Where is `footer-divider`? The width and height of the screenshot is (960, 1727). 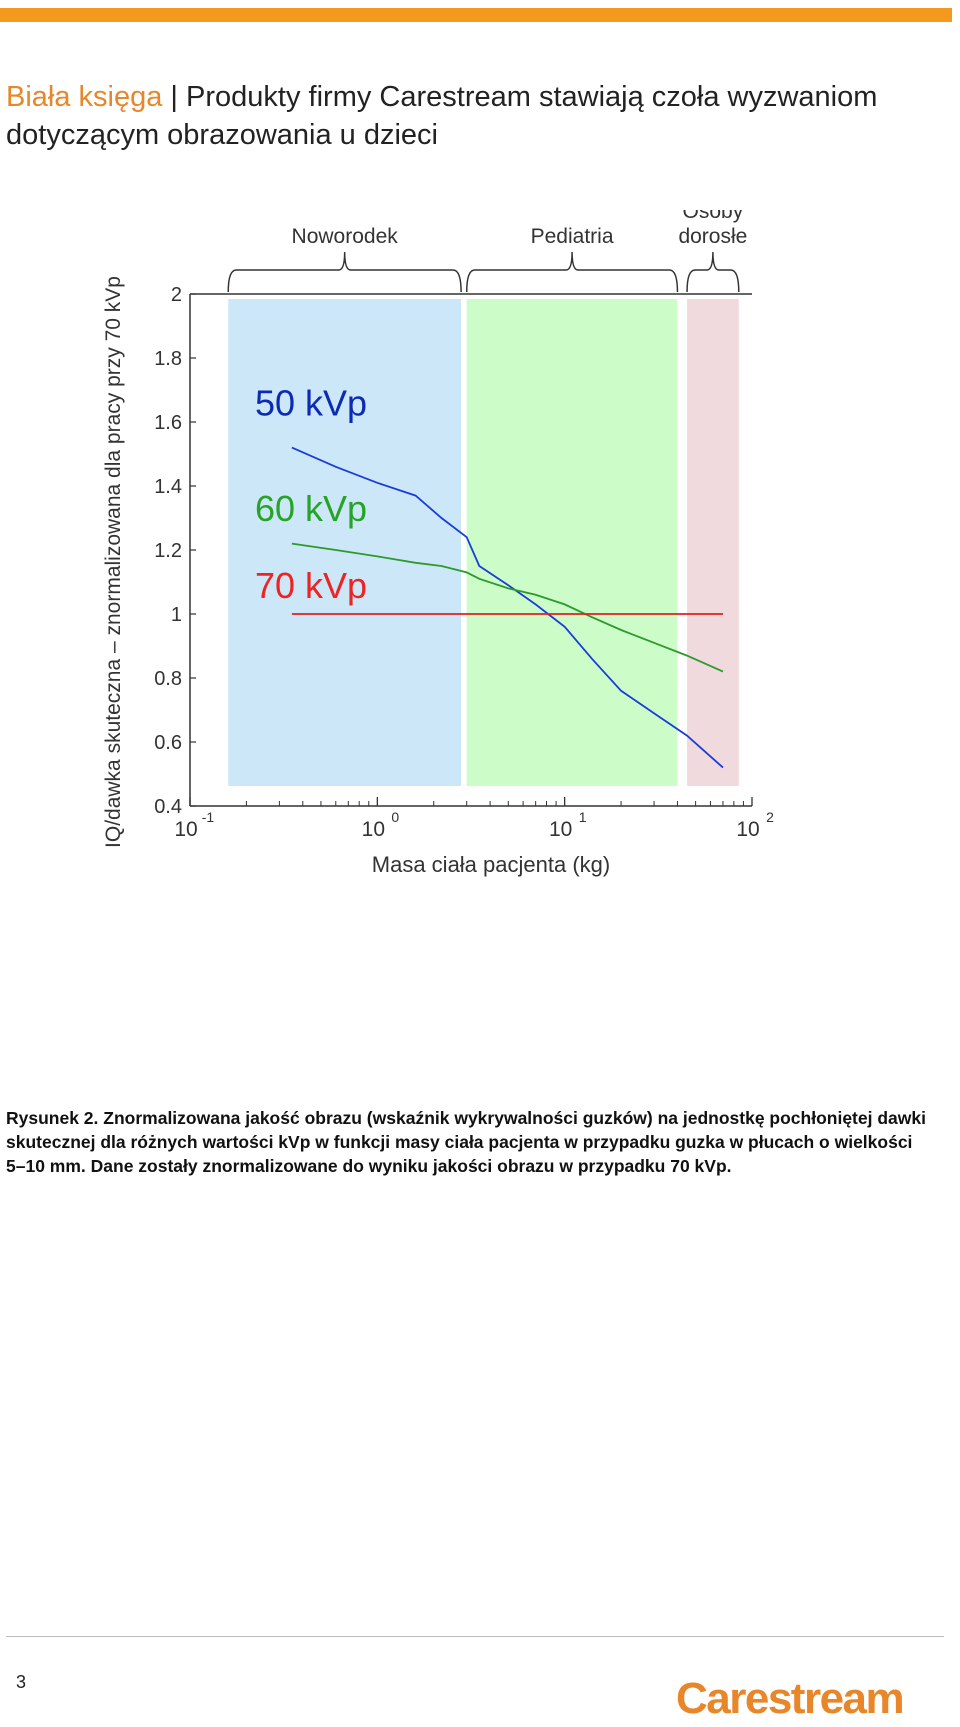 footer-divider is located at coordinates (475, 1636).